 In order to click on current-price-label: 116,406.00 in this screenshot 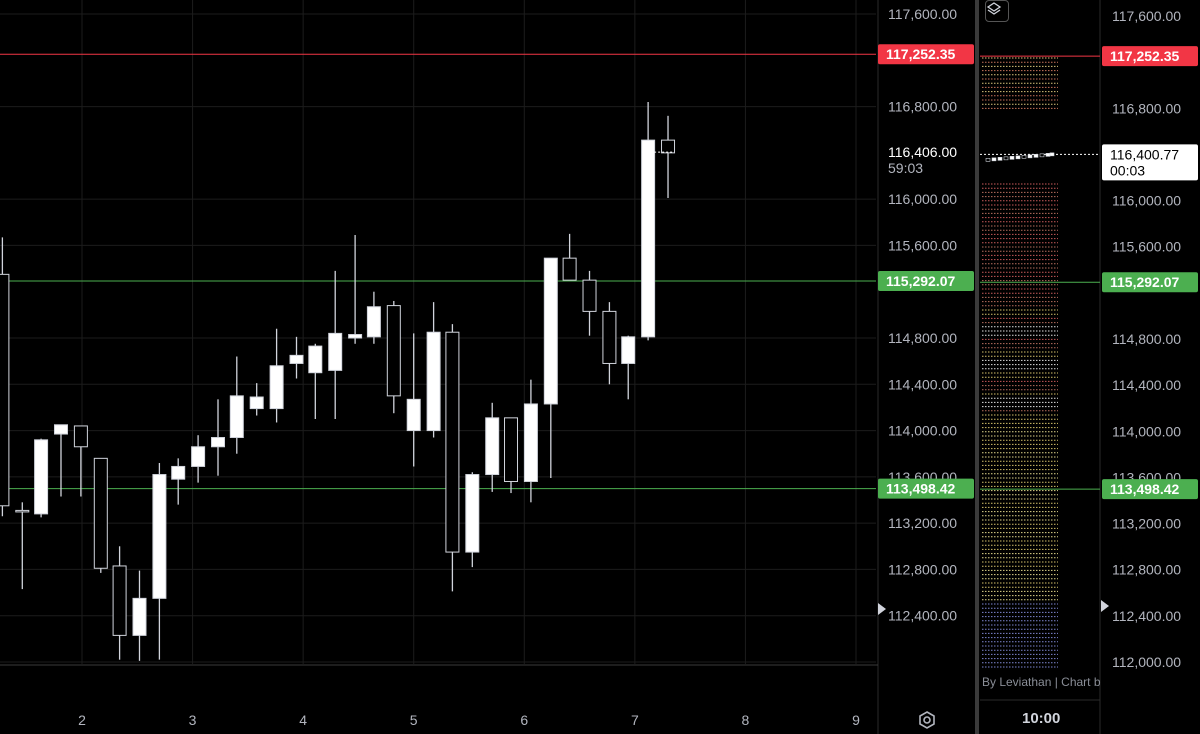, I will do `click(922, 152)`.